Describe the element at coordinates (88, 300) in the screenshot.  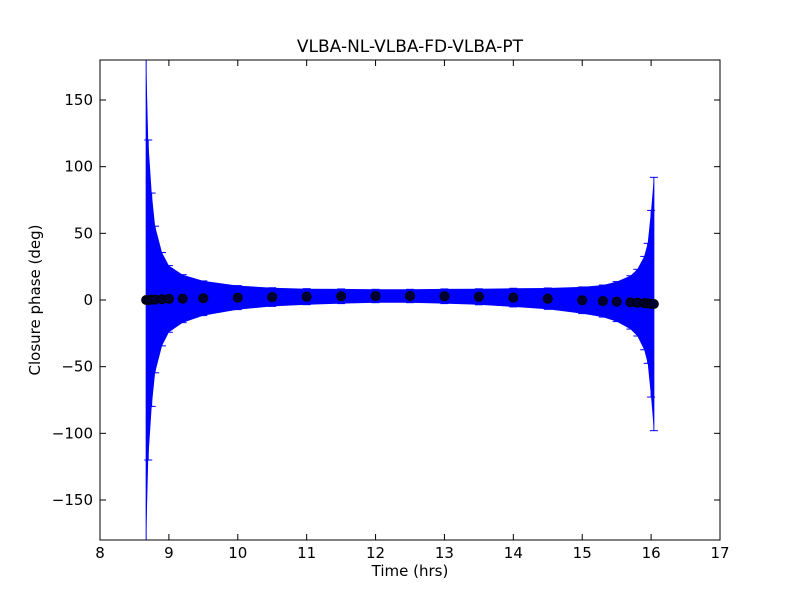
I see `y-tick-label: 0` at that location.